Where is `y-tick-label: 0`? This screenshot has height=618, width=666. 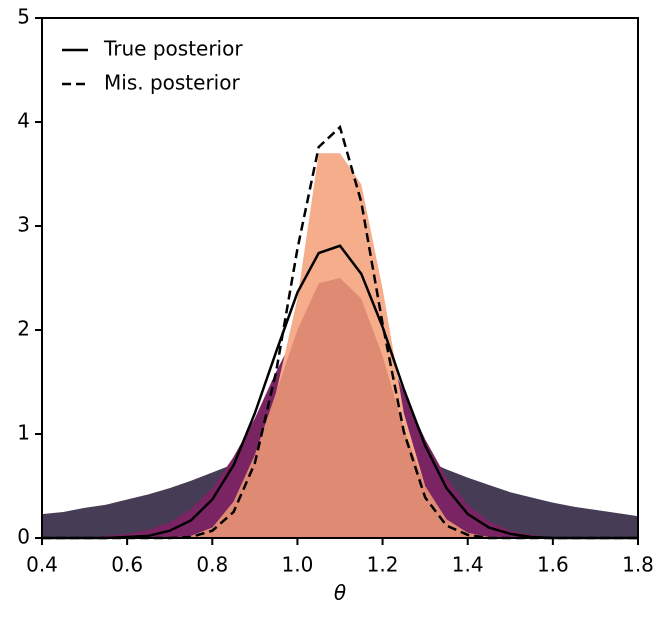
y-tick-label: 0 is located at coordinates (23, 537).